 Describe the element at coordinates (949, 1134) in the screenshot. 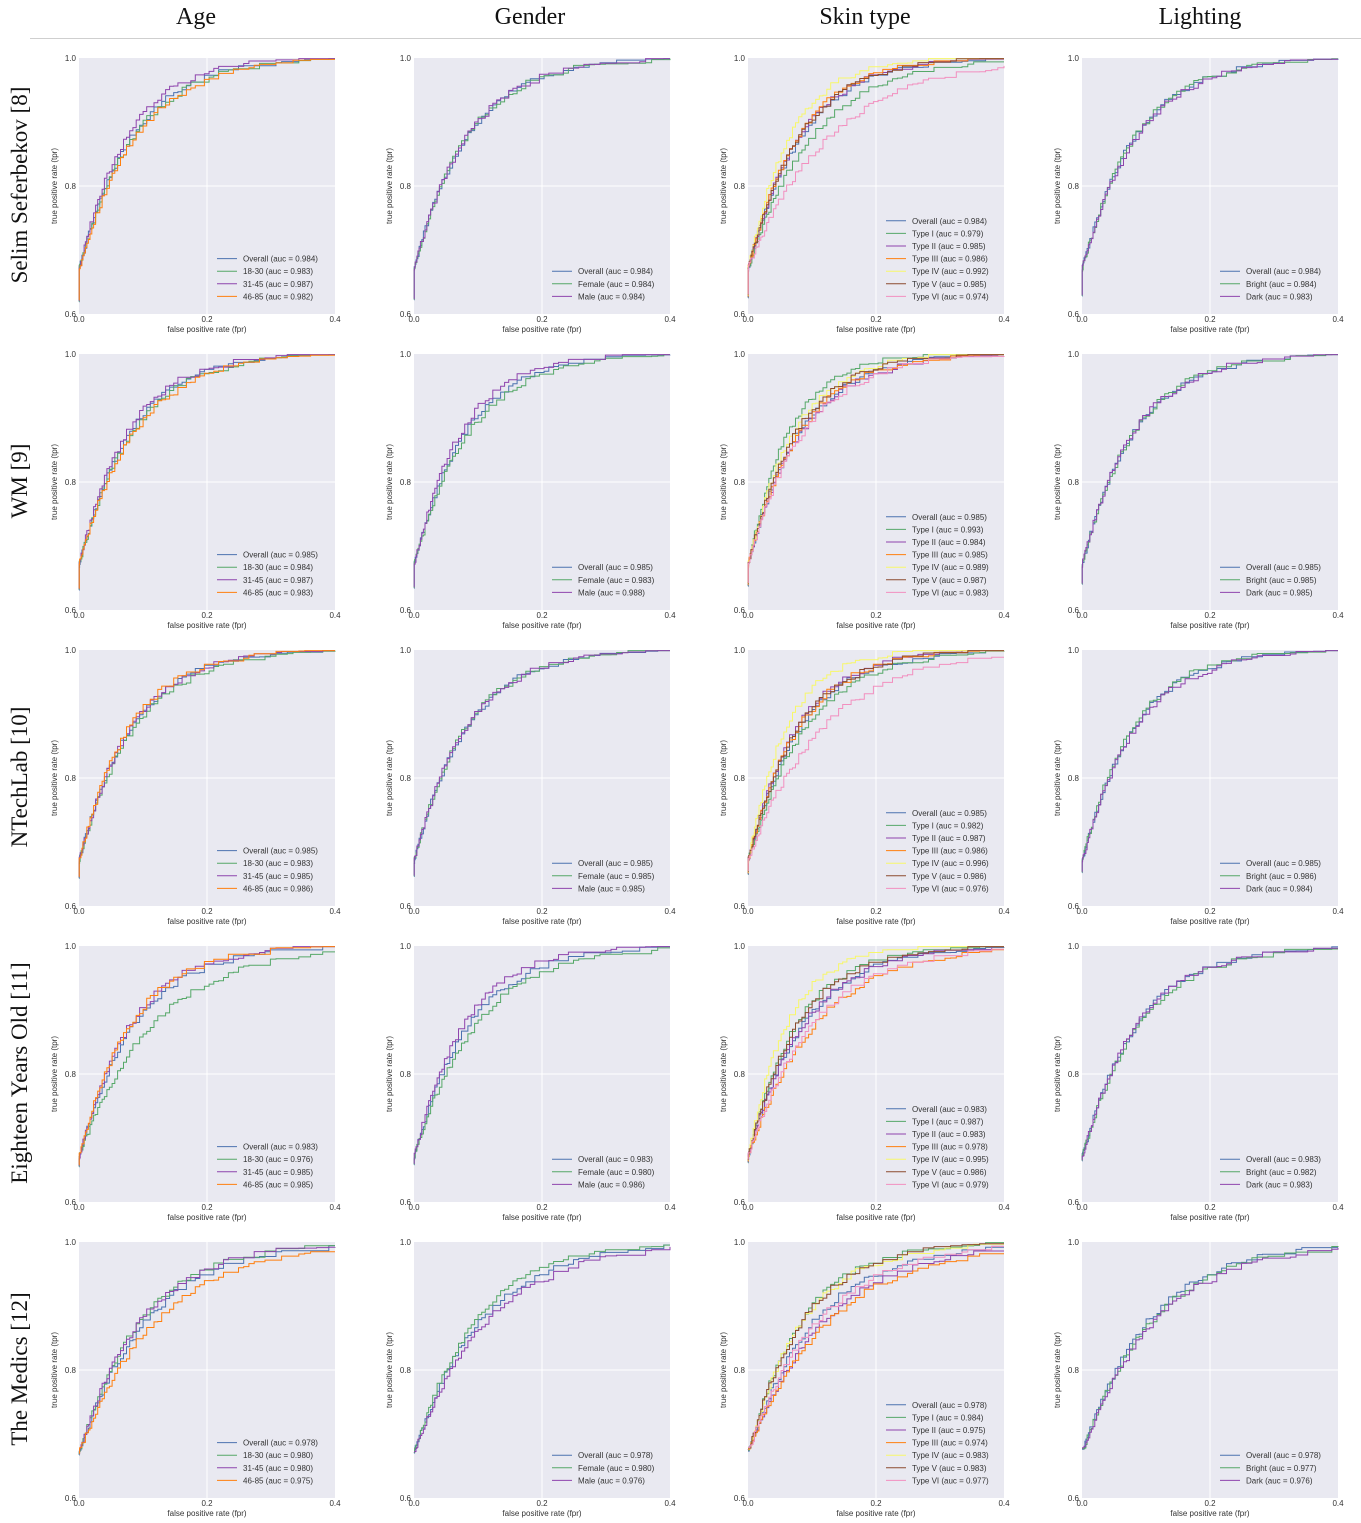

I see `legend-entry-type-ii: Type II (auc = 0.983)` at that location.